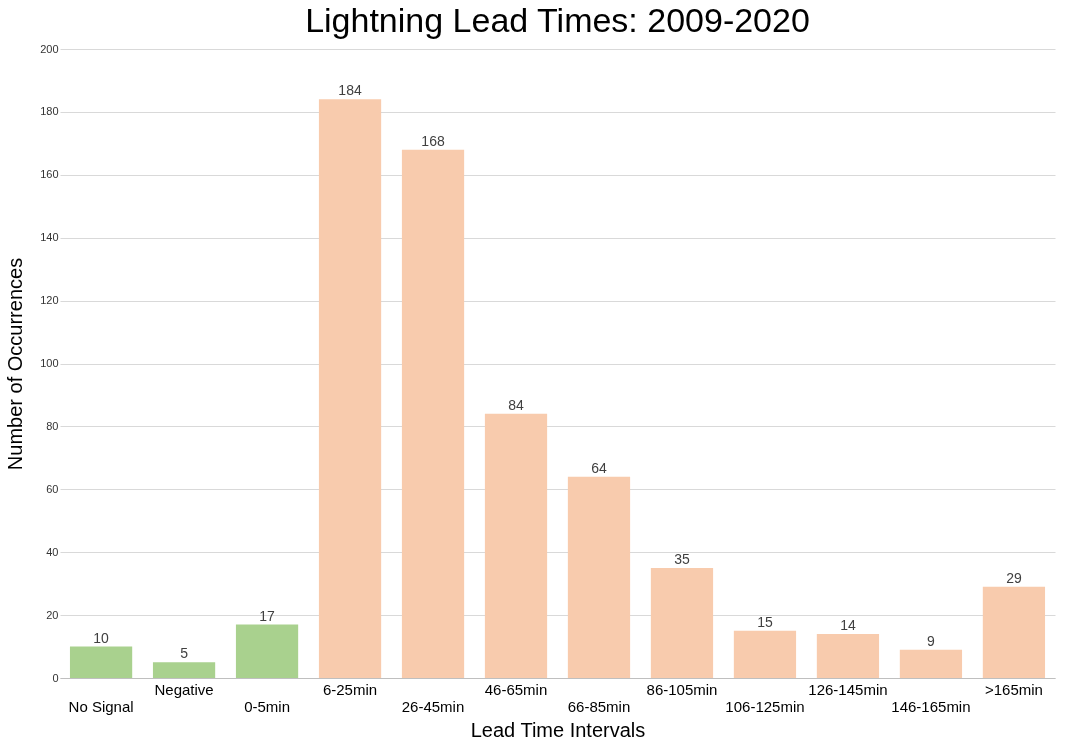  What do you see at coordinates (433, 140) in the screenshot?
I see `data-label: 168` at bounding box center [433, 140].